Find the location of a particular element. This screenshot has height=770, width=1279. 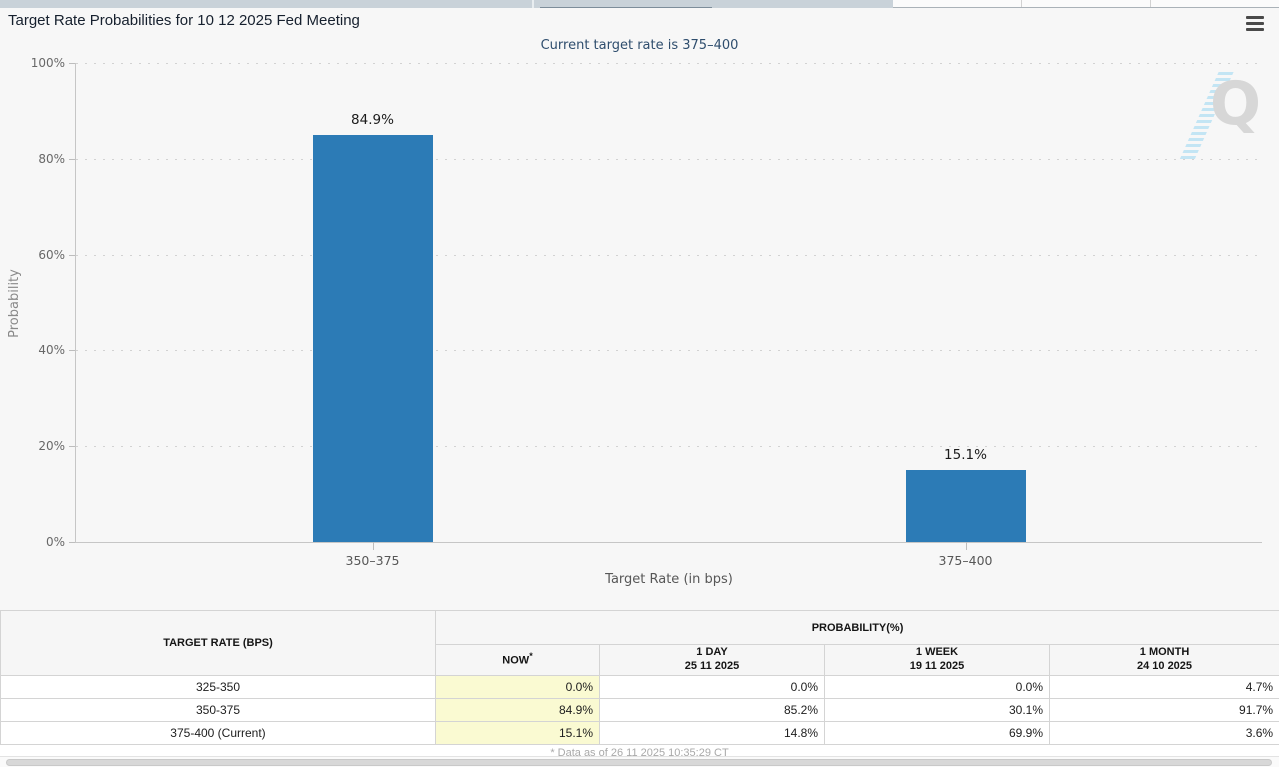

period-date: 19 11 2025 is located at coordinates (937, 666).